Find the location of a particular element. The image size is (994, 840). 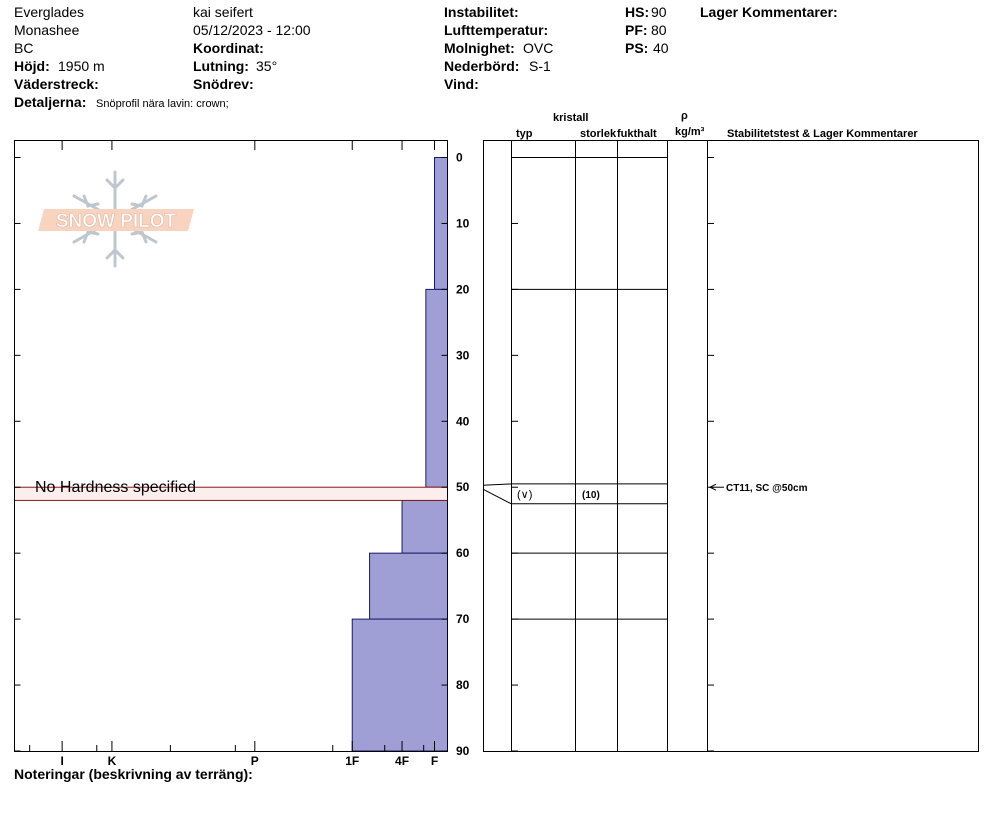

details-value: Snöprofil nära lavin: crown; is located at coordinates (162, 104).